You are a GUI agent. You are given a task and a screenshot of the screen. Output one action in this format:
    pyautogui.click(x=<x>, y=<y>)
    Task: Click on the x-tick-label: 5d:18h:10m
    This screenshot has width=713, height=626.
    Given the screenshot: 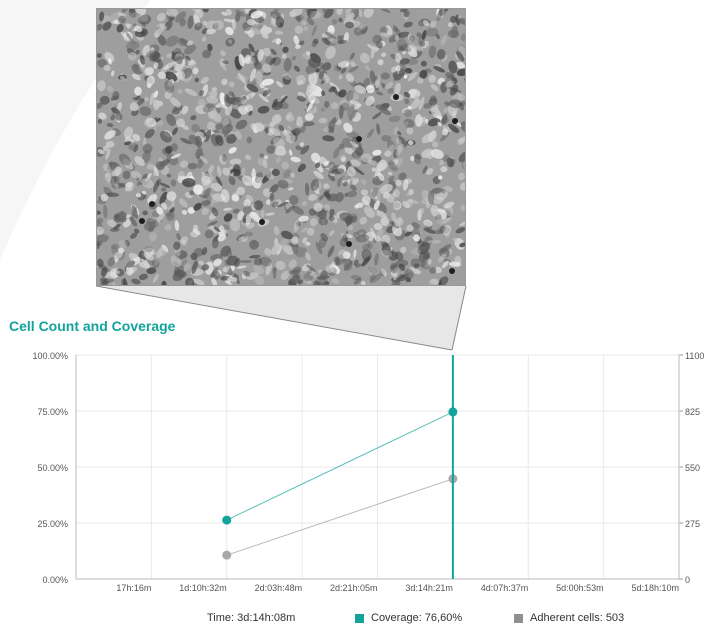 What is the action you would take?
    pyautogui.click(x=655, y=588)
    